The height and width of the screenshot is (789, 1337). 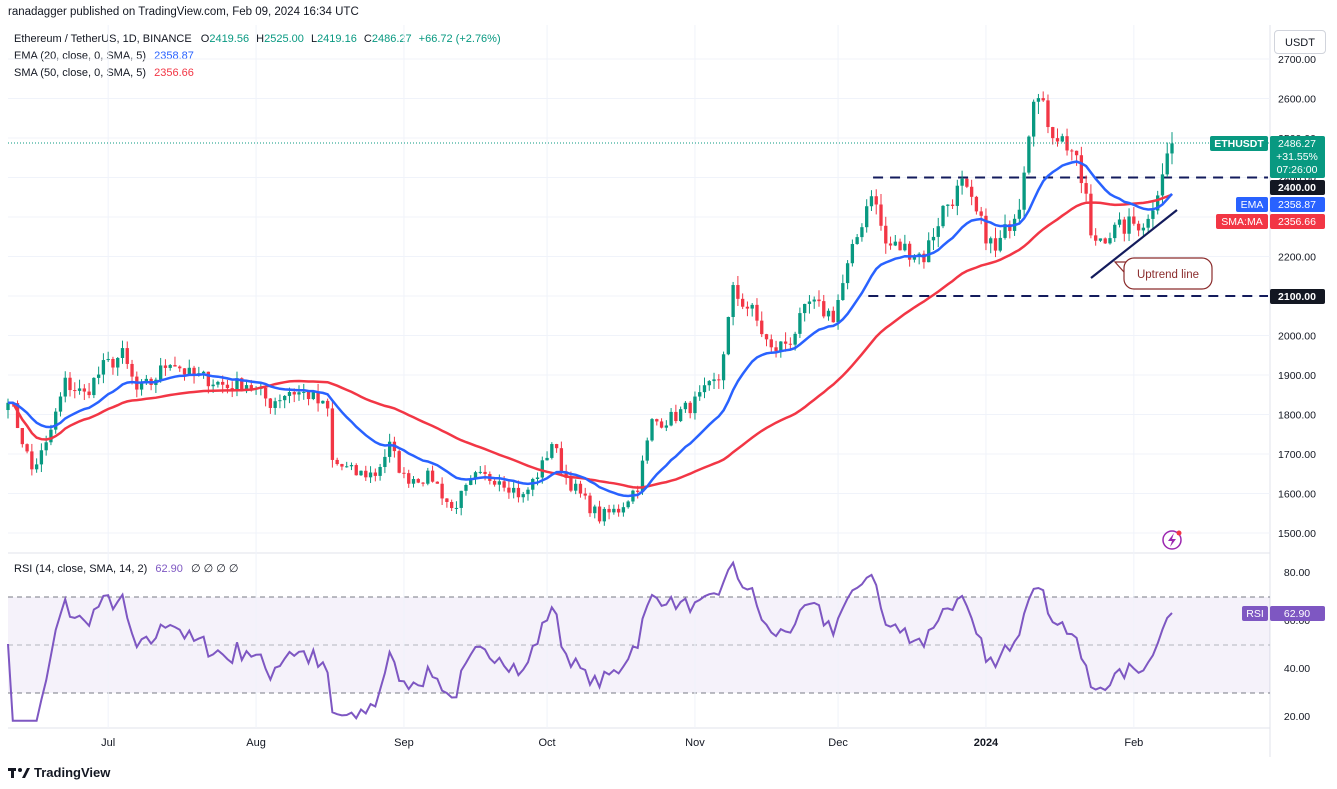 I want to click on level-2400-tag-text: 2400.00, so click(x=1297, y=188).